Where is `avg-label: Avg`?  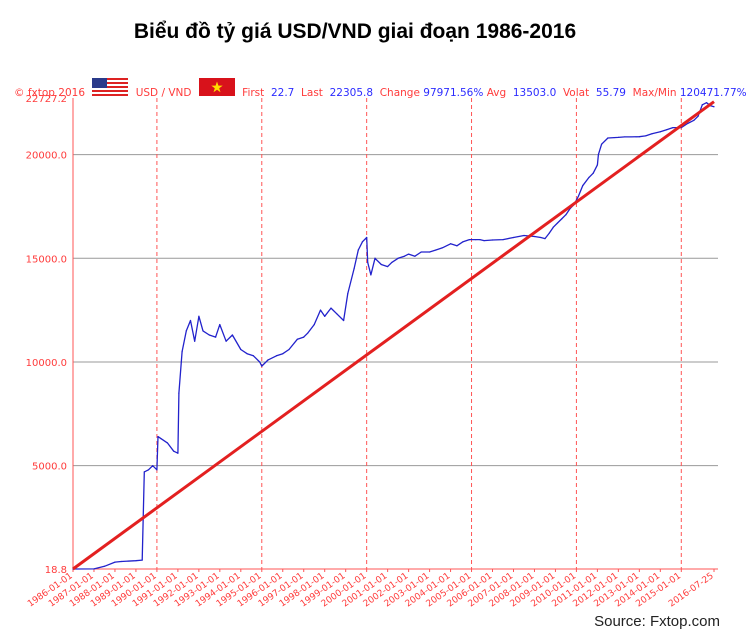
avg-label: Avg is located at coordinates (496, 93).